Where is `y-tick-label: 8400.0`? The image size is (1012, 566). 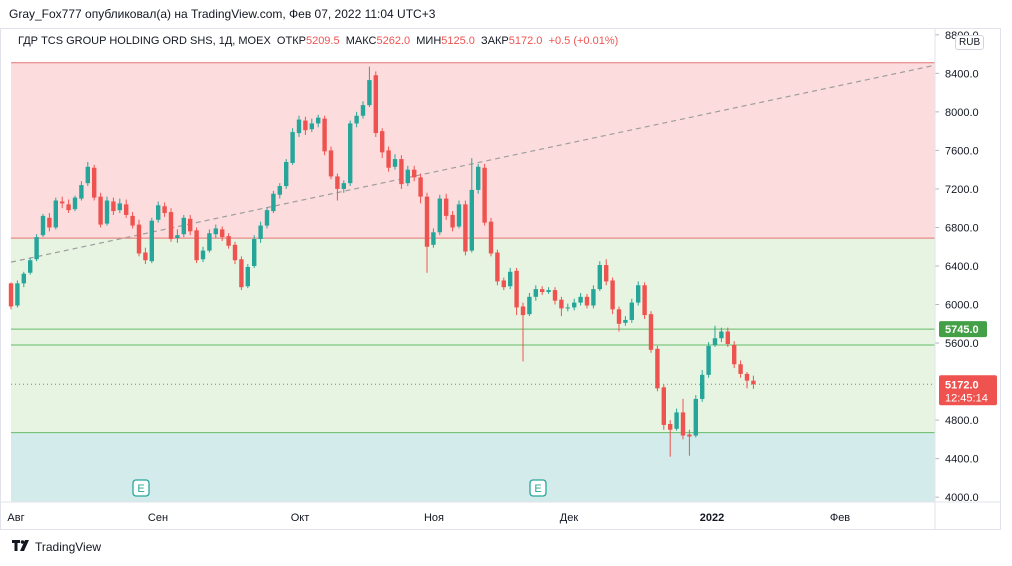 y-tick-label: 8400.0 is located at coordinates (962, 74).